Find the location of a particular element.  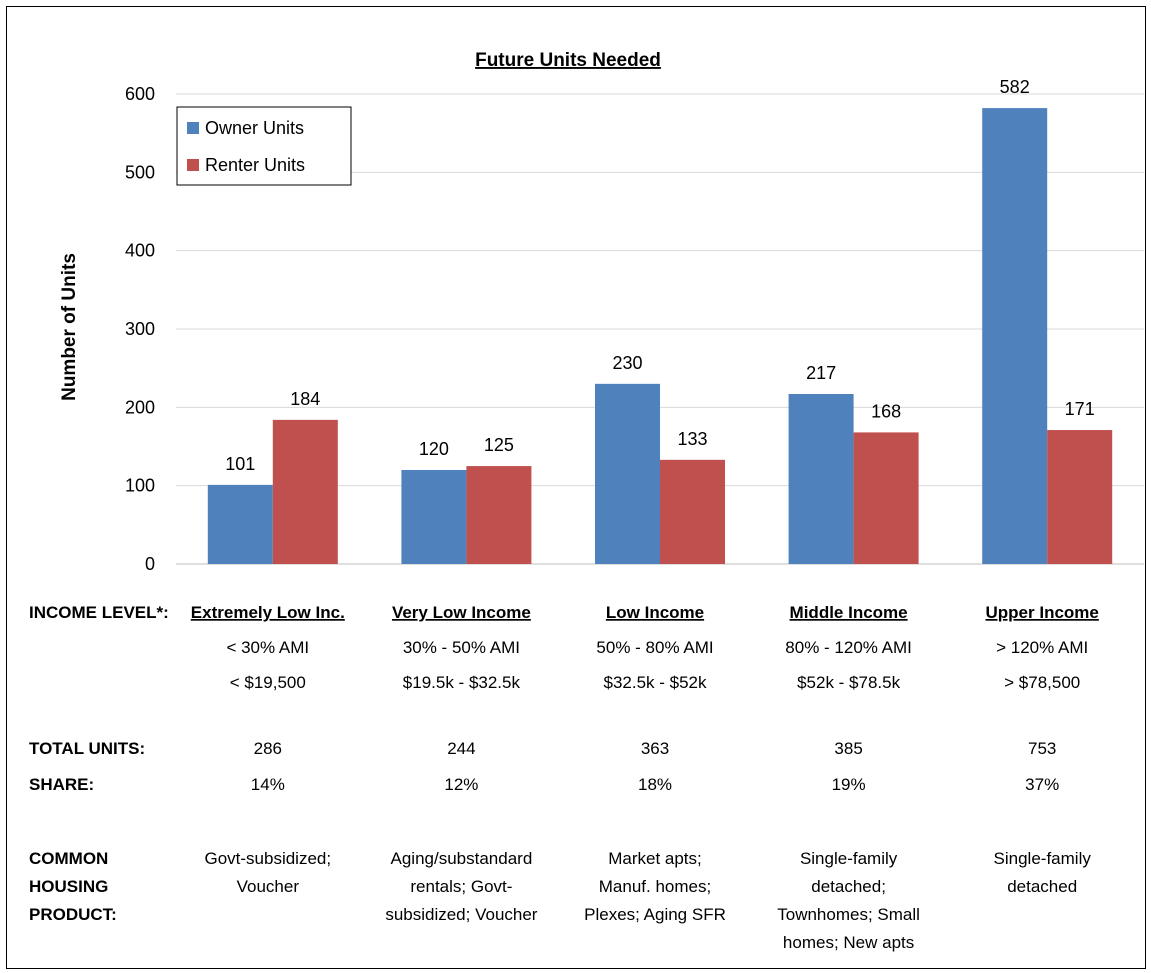

income-range: $52k - $78.5k is located at coordinates (849, 682).